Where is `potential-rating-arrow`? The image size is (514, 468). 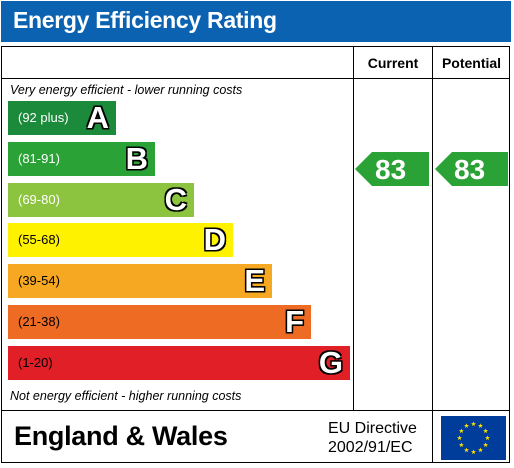 potential-rating-arrow is located at coordinates (471, 169).